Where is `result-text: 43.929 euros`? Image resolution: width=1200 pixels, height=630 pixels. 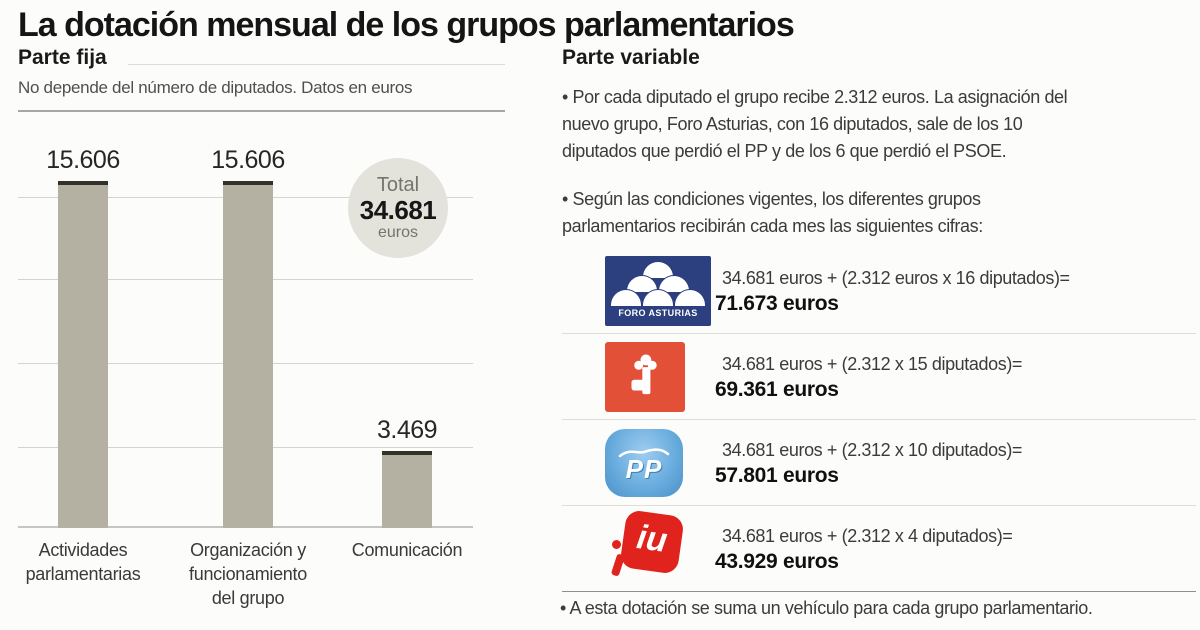
result-text: 43.929 euros is located at coordinates (777, 561).